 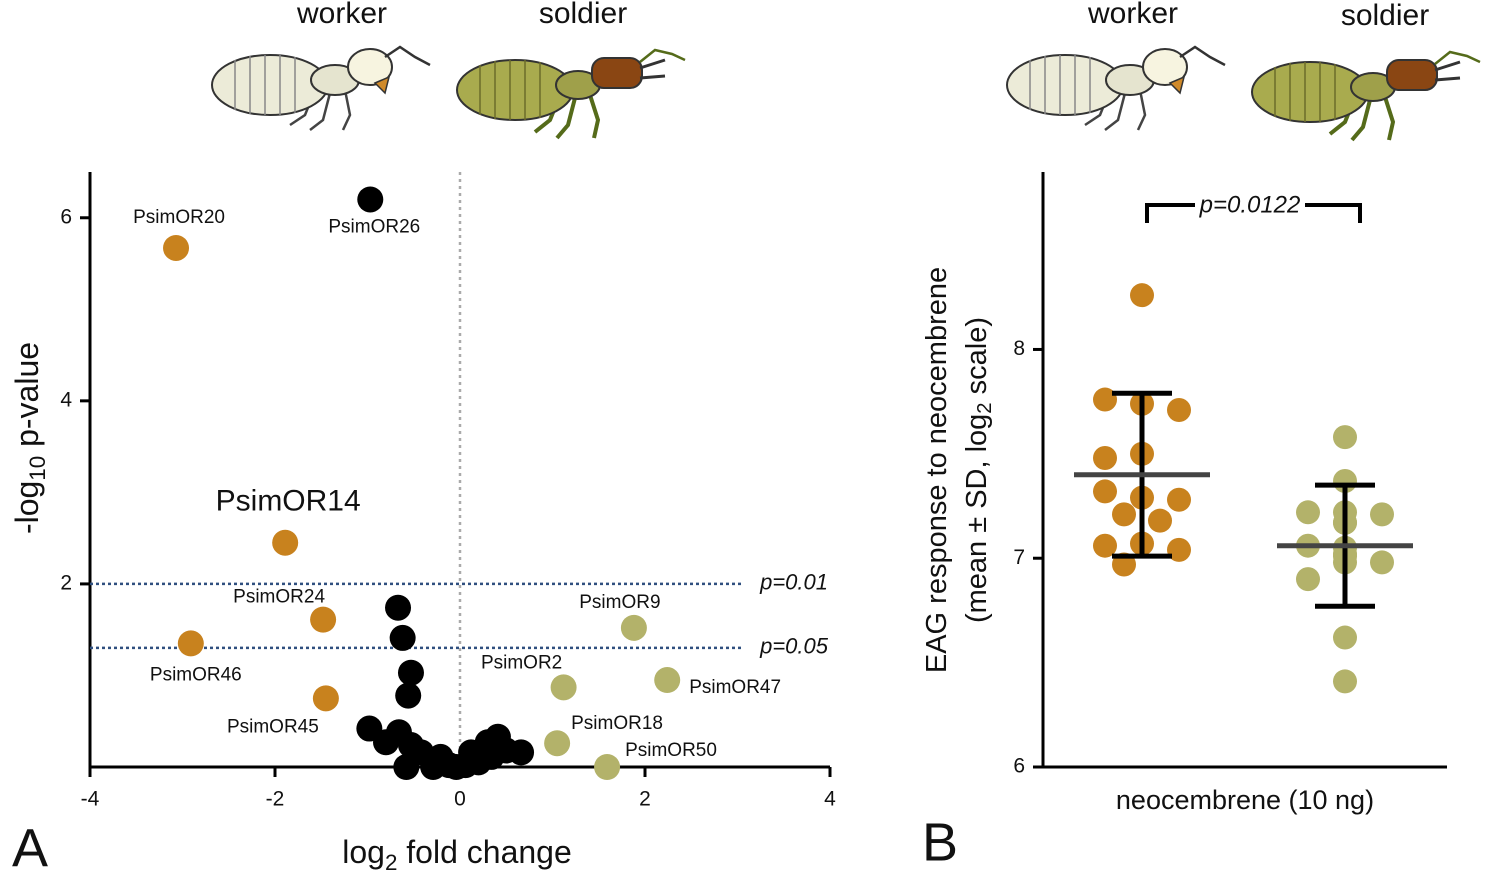 I want to click on x-tick-label: -4, so click(x=90, y=799).